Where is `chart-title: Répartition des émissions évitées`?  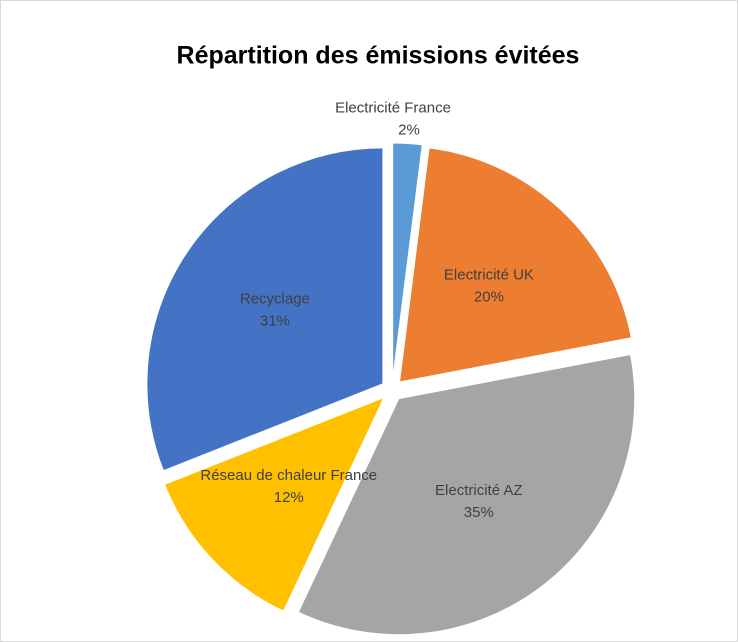
chart-title: Répartition des émissions évitées is located at coordinates (378, 56).